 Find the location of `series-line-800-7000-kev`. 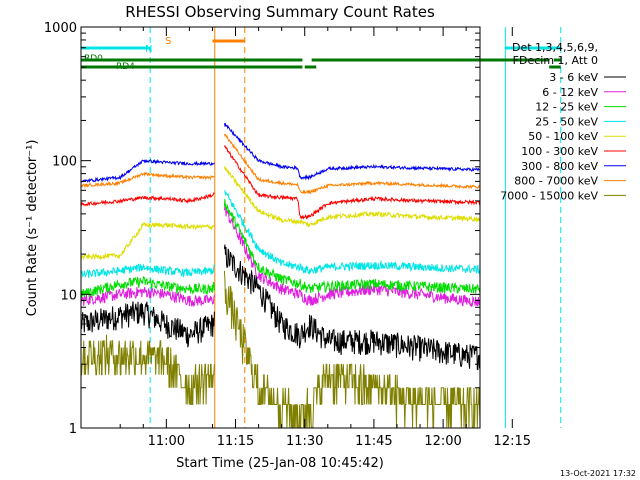

series-line-800-7000-kev is located at coordinates (280, 164).